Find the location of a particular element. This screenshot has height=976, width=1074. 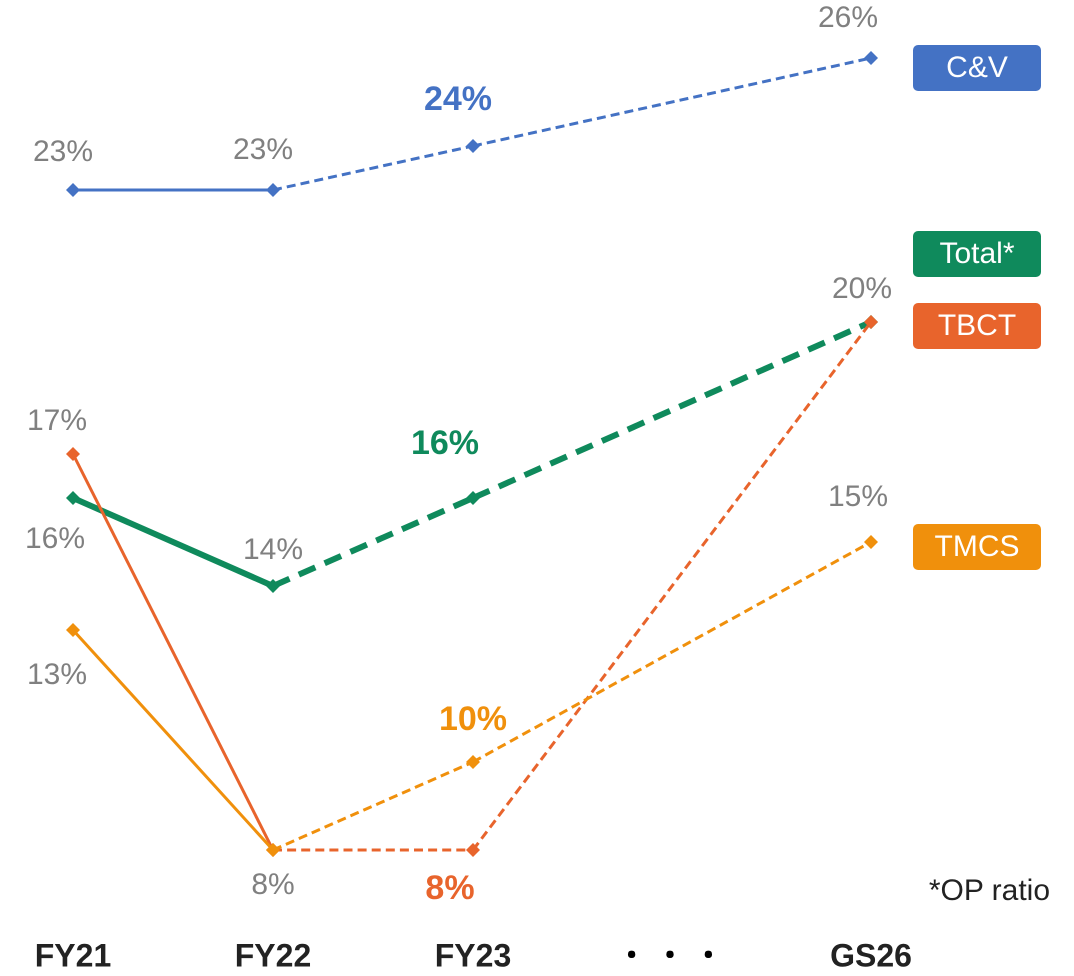

value-label: 26% is located at coordinates (848, 17).